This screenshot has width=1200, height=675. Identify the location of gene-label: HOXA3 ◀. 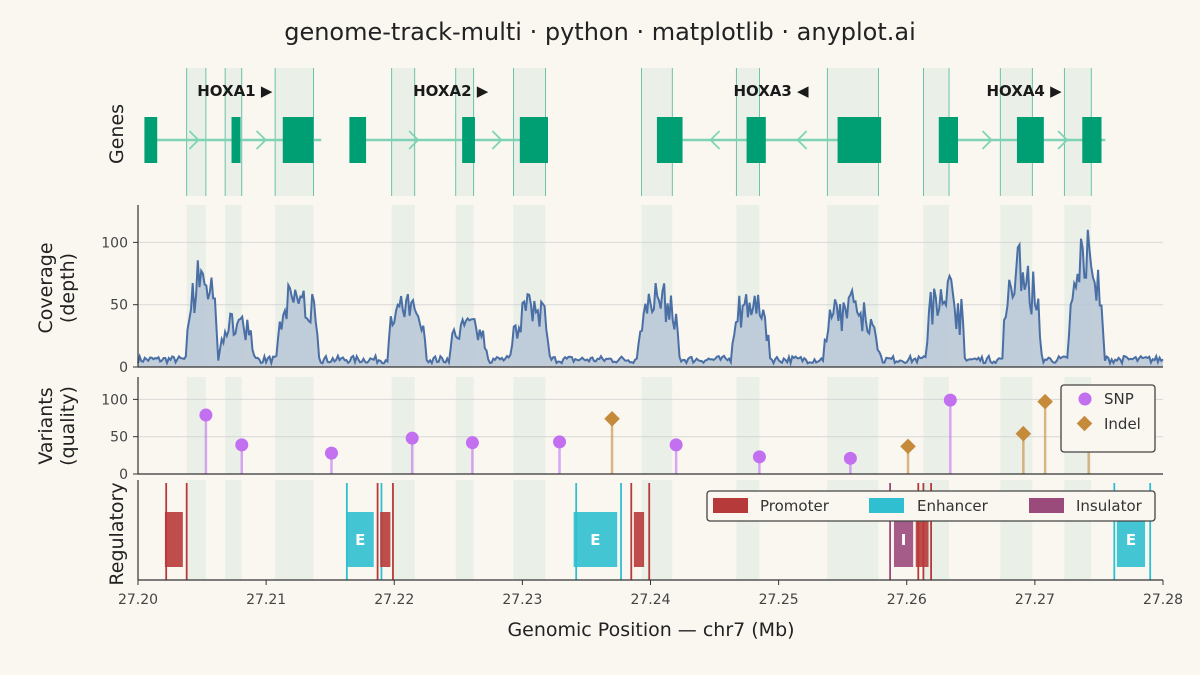
(771, 91).